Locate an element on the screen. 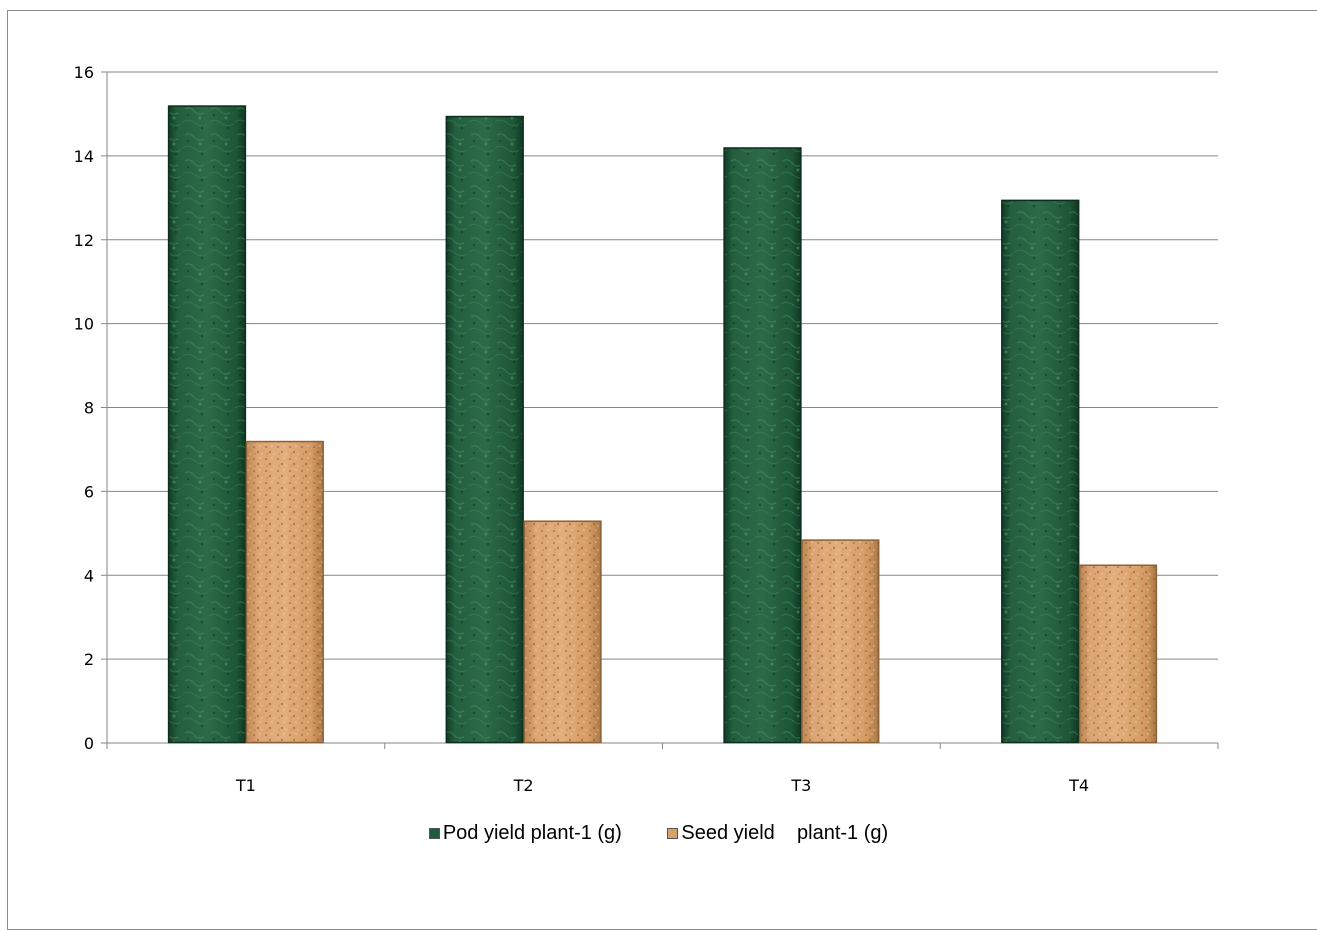 Image resolution: width=1317 pixels, height=930 pixels. x-tick-label: T1 is located at coordinates (245, 785).